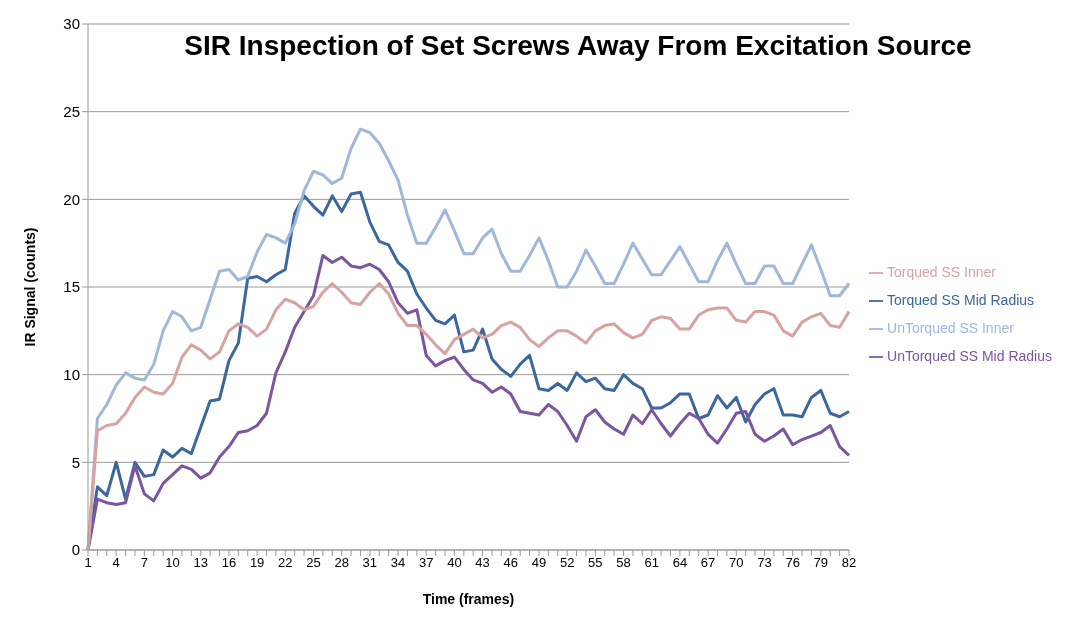 This screenshot has width=1090, height=629. Describe the element at coordinates (567, 563) in the screenshot. I see `x-tick-label: 52` at that location.